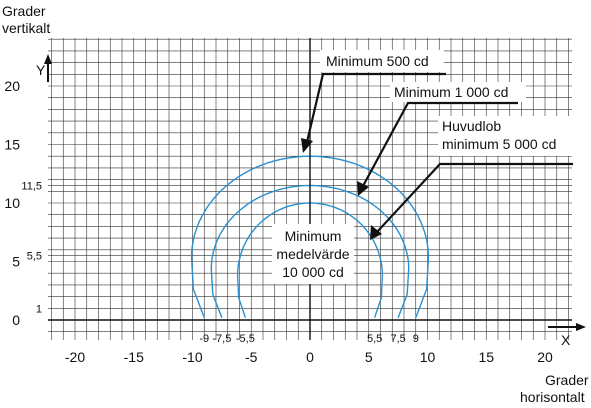  What do you see at coordinates (552, 397) in the screenshot?
I see `x-axis-title-line2: horisontalt` at bounding box center [552, 397].